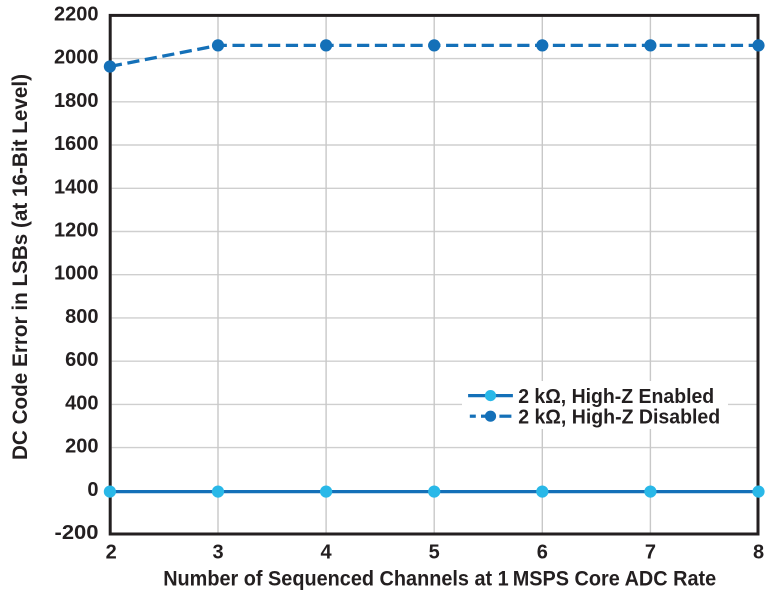 The image size is (776, 599). What do you see at coordinates (616, 397) in the screenshot?
I see `svg-text: 2 kΩ, High-Z Enabled` at bounding box center [616, 397].